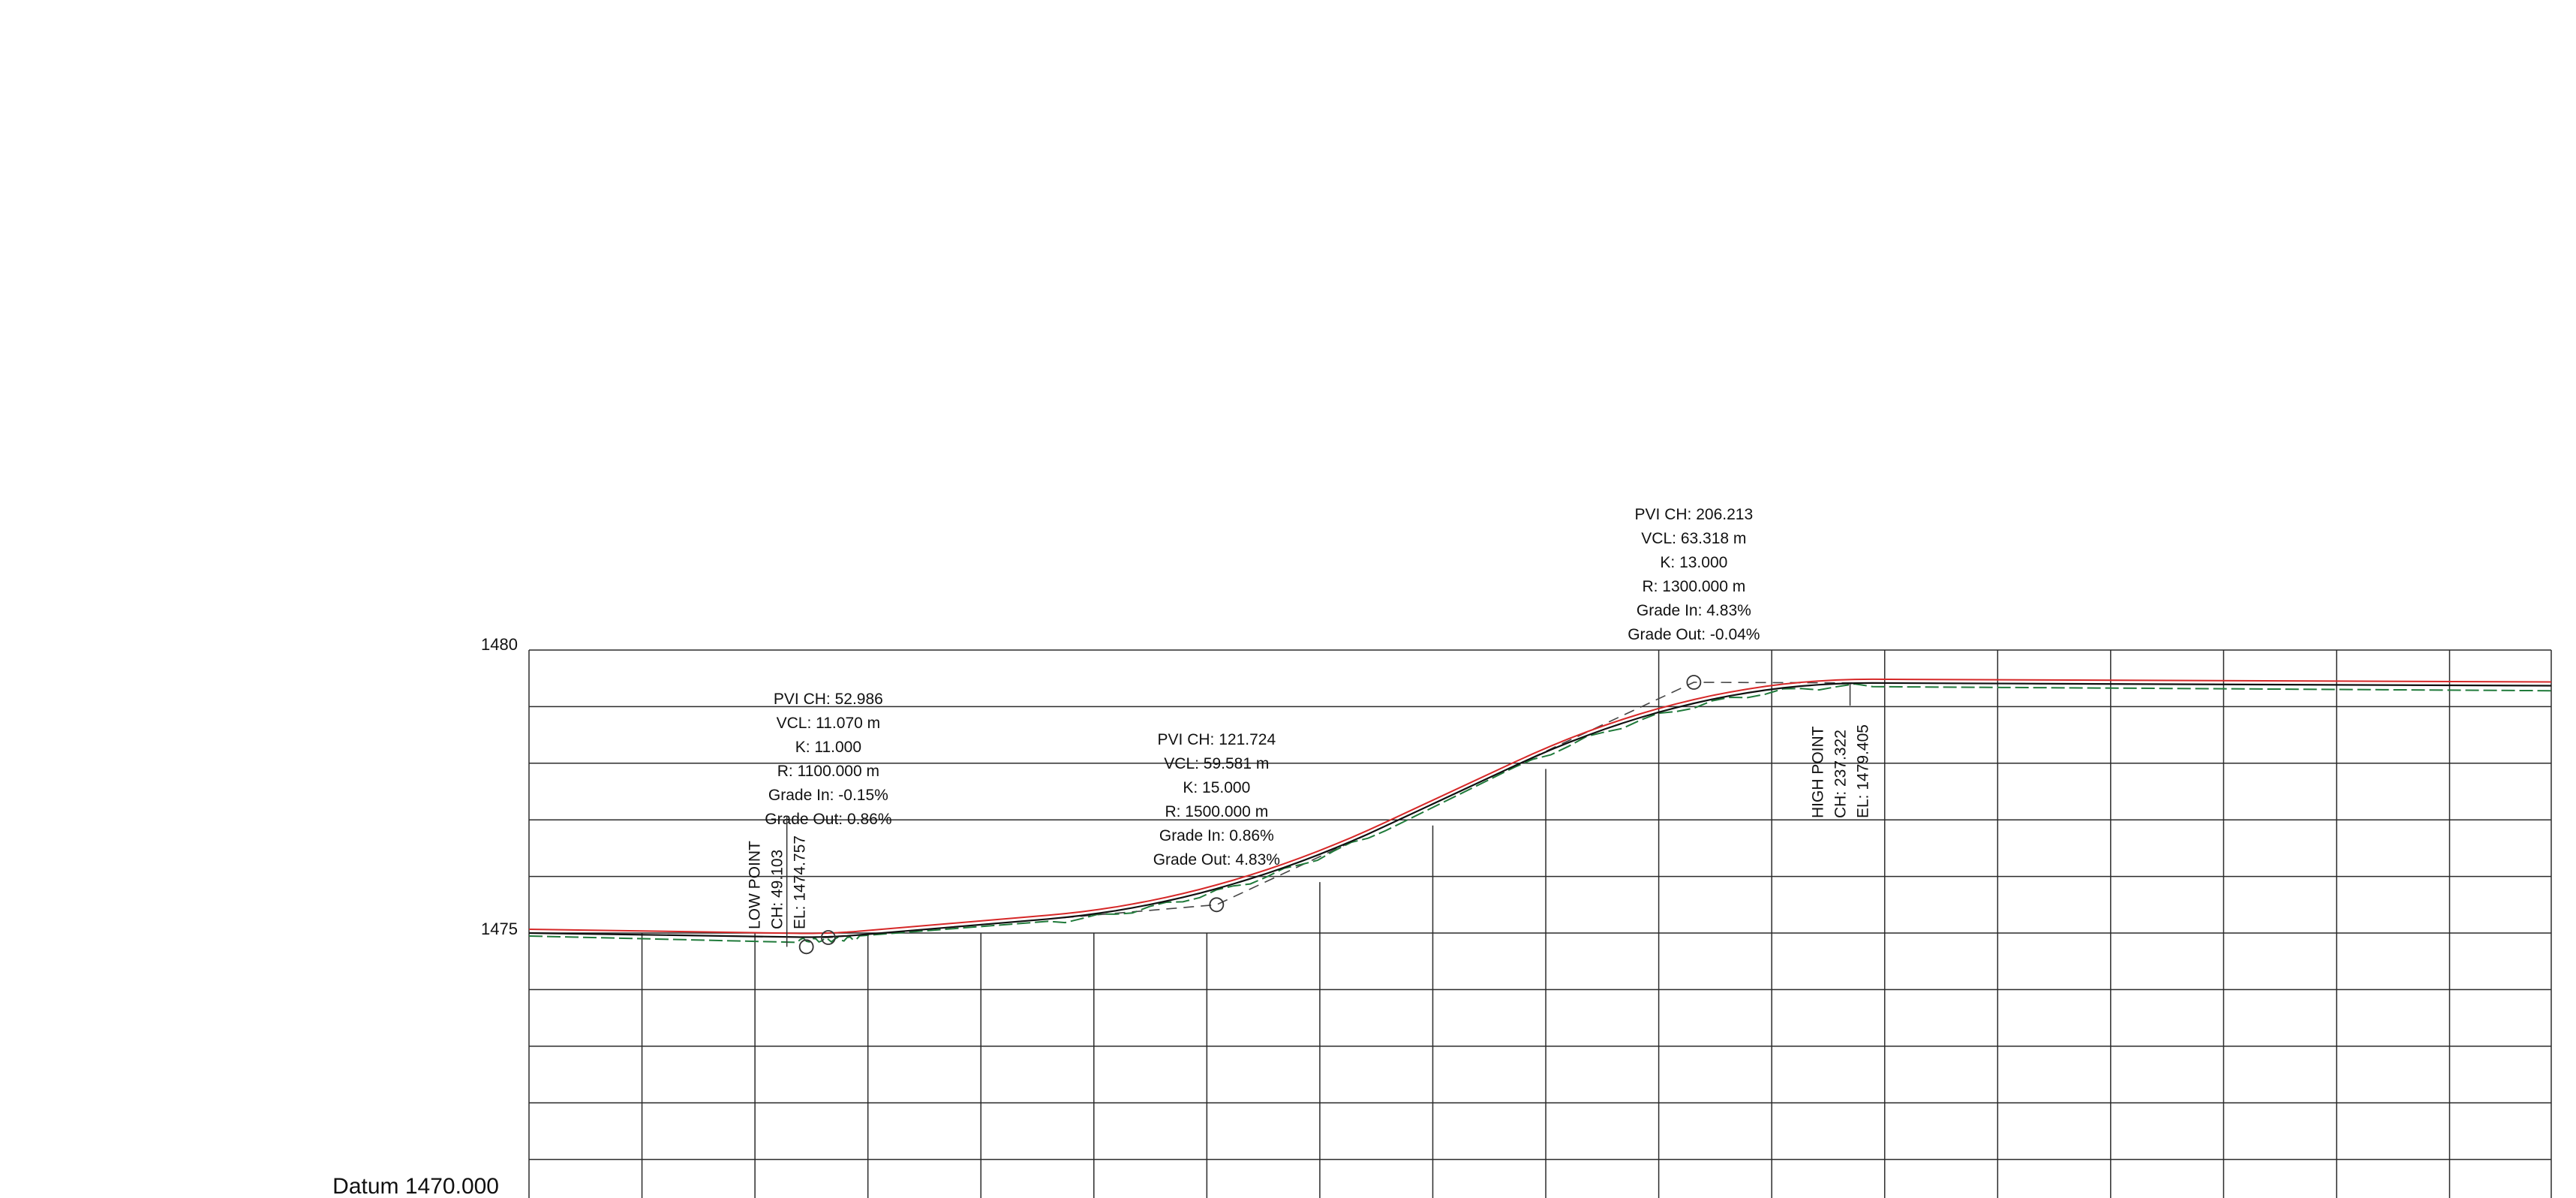 The width and height of the screenshot is (2576, 1198). I want to click on pvi-annotation-line: PVI CH: 206.213, so click(1694, 514).